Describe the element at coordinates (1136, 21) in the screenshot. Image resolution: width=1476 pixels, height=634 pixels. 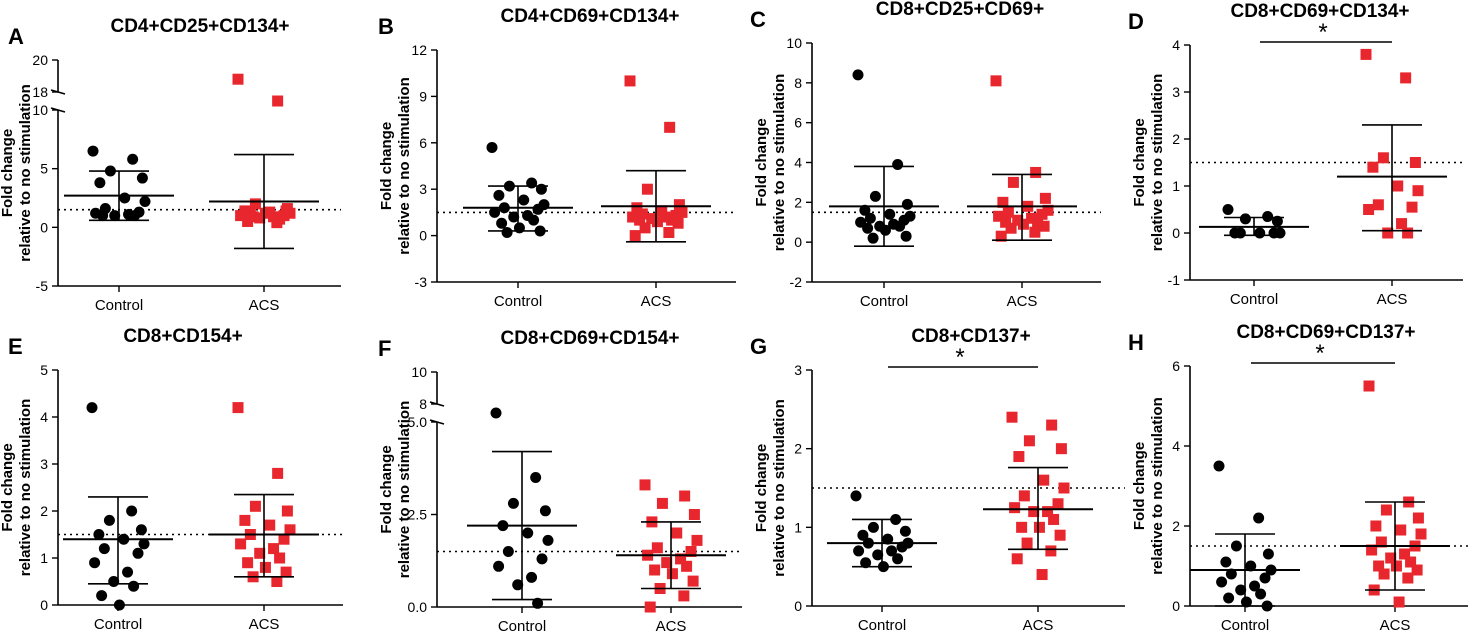
I see `panel-letter: D` at that location.